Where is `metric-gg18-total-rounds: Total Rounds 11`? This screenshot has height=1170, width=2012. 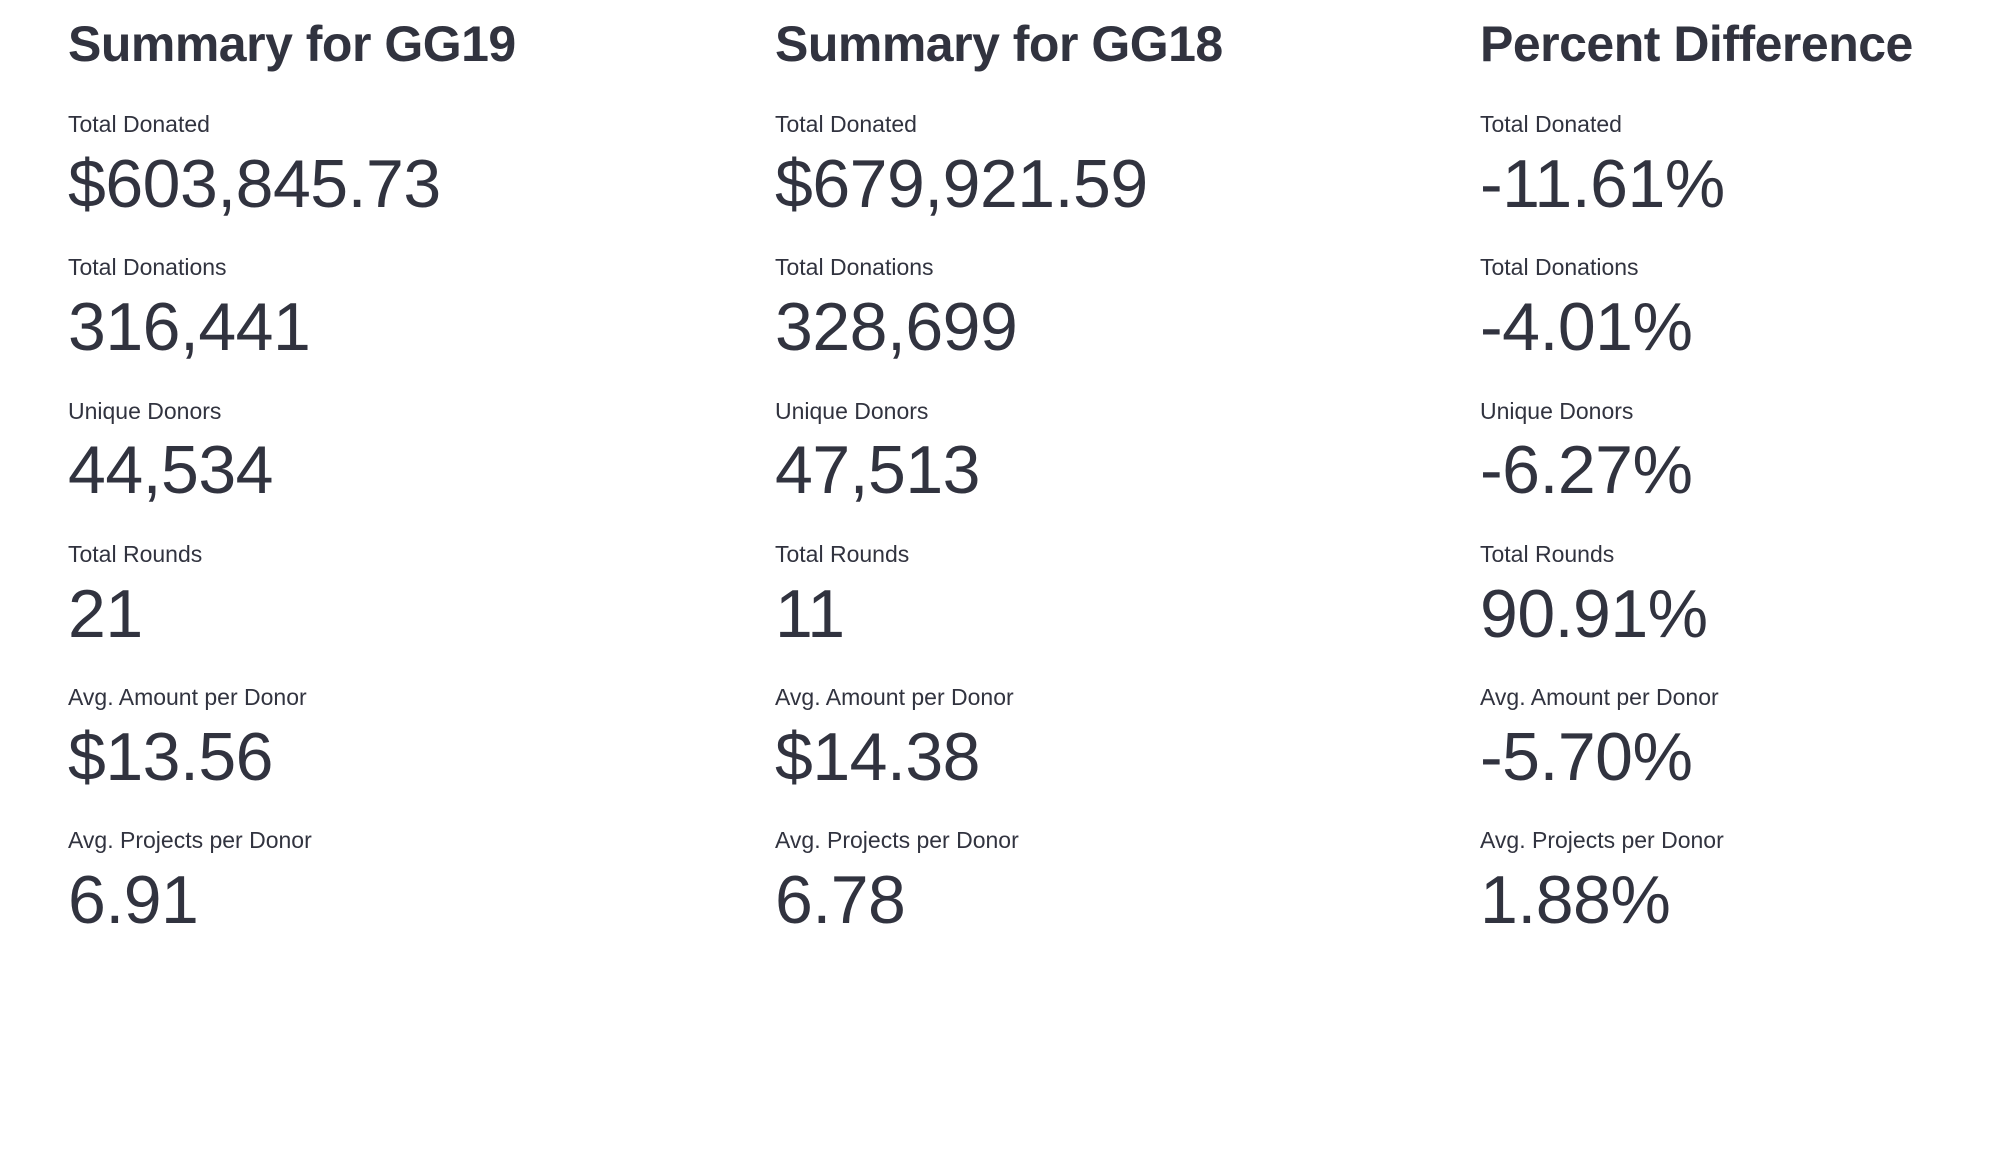 metric-gg18-total-rounds: Total Rounds 11 is located at coordinates (1127, 595).